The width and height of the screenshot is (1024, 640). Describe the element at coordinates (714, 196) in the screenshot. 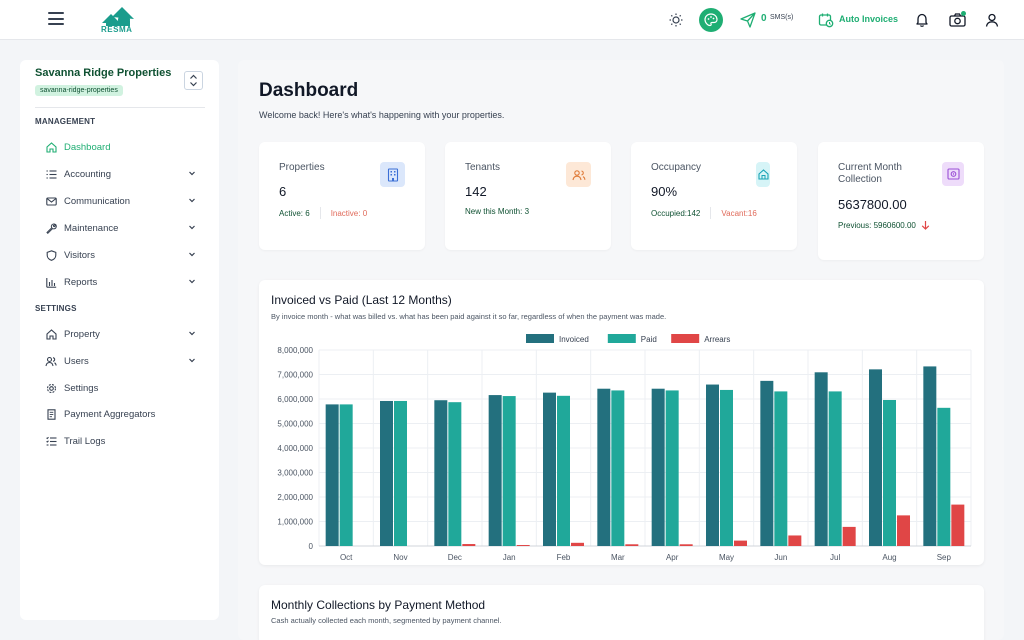

I see `stat-card-occupancy: Occupancy 90% Occupied:142 Vacant:16` at that location.